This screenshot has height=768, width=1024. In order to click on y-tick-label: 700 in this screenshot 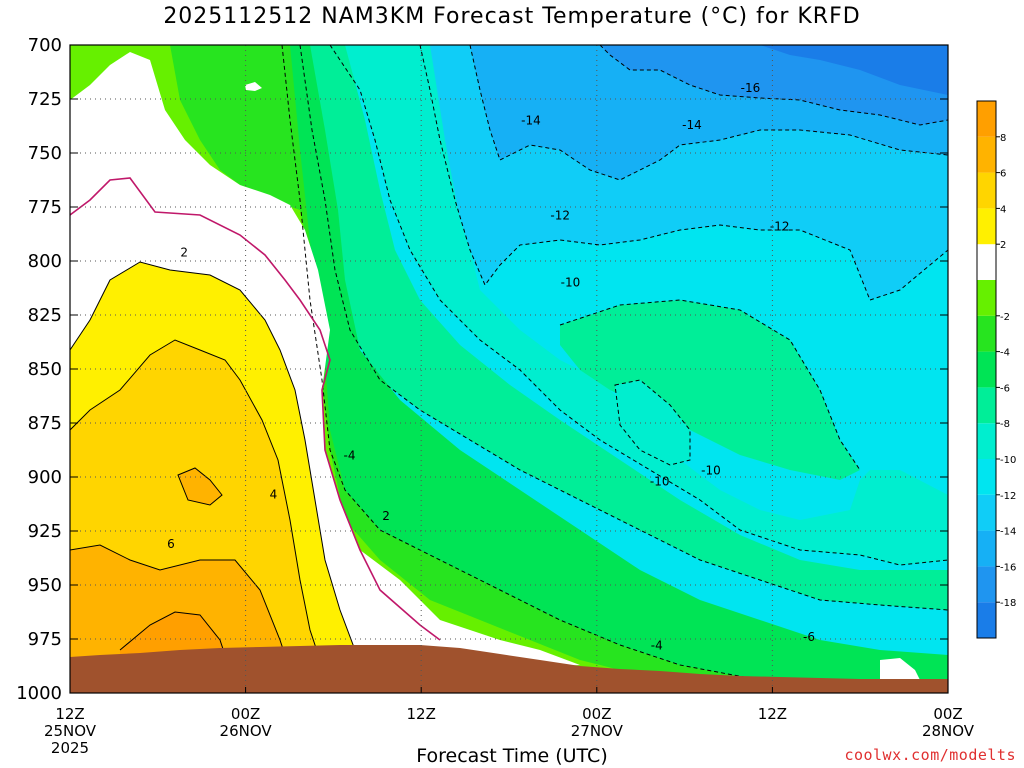, I will do `click(45, 45)`.